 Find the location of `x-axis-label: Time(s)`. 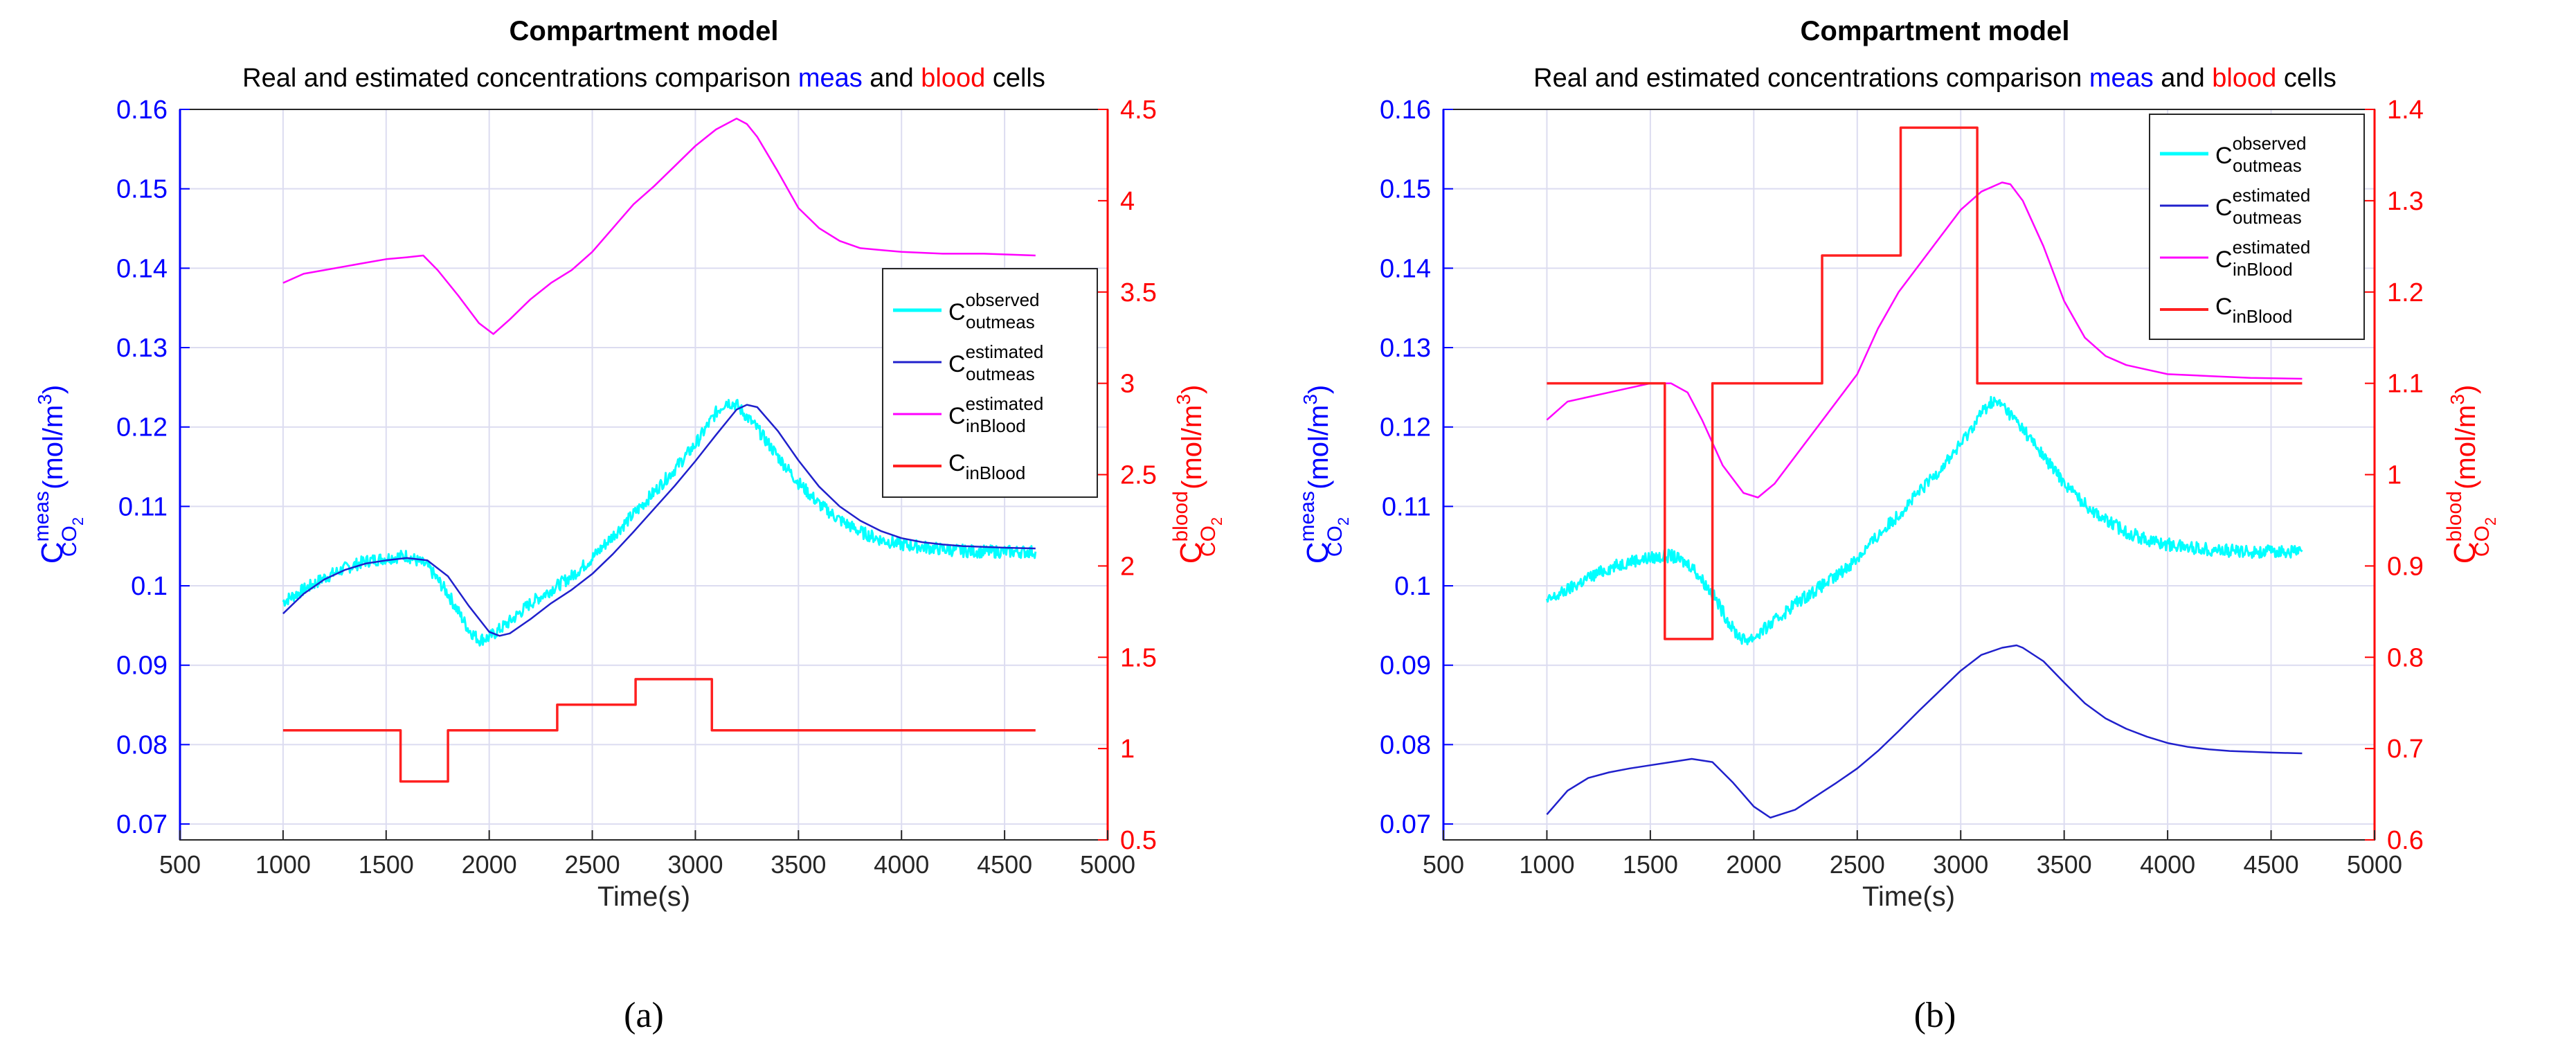

x-axis-label: Time(s) is located at coordinates (643, 896).